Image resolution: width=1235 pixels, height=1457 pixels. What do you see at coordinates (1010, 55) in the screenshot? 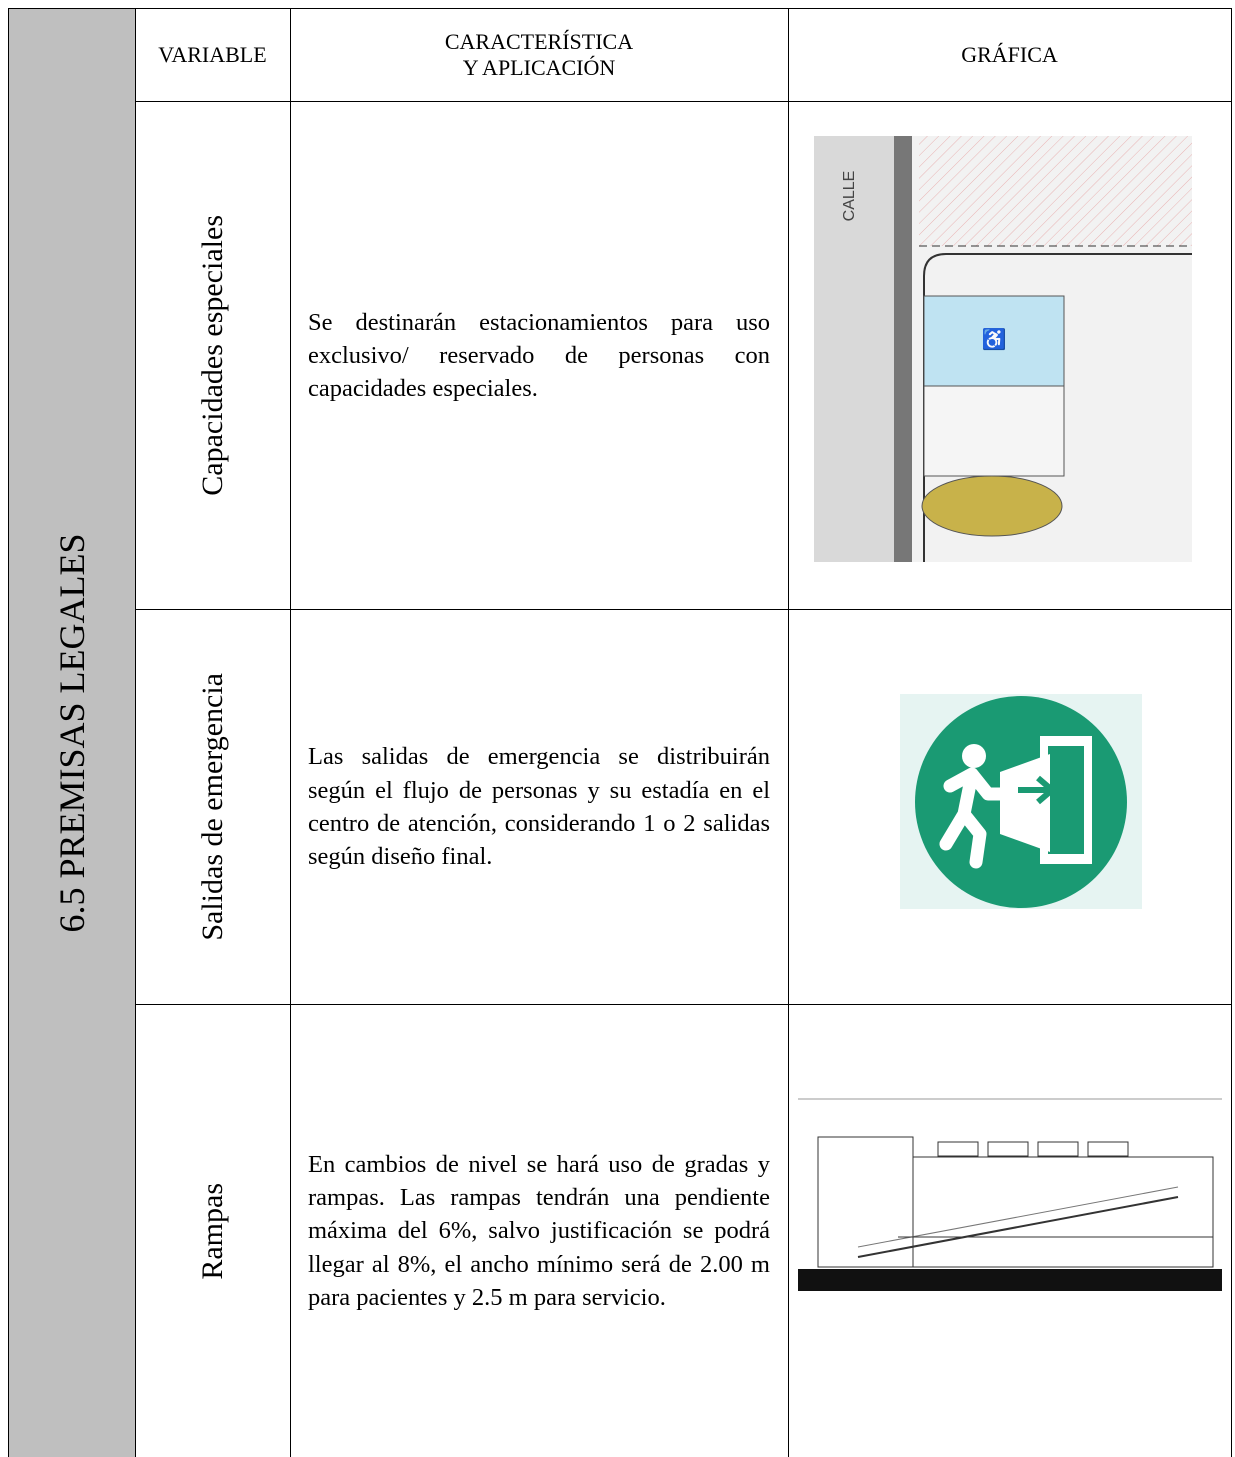
I see `header-cell: GRÁFICA` at bounding box center [1010, 55].